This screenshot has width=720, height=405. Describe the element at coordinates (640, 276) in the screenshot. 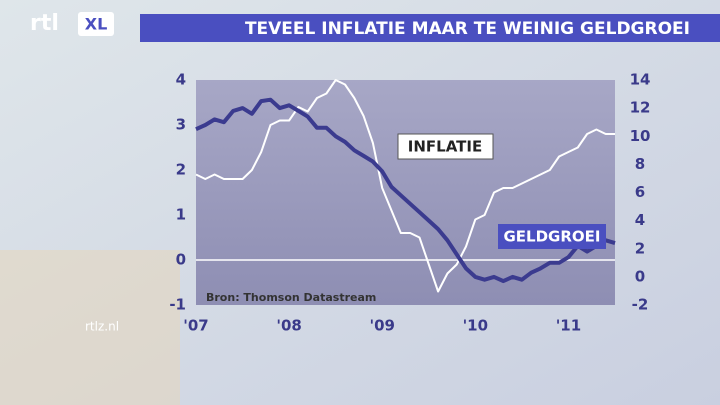

I see `y2-tick-label: 0` at that location.